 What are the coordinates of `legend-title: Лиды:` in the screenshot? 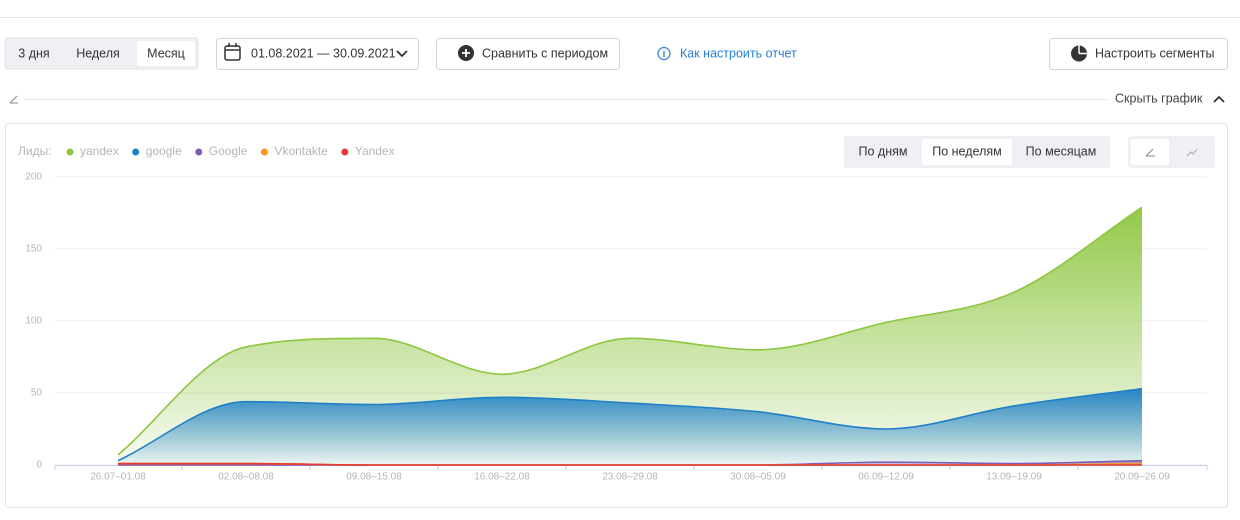 It's located at (35, 151).